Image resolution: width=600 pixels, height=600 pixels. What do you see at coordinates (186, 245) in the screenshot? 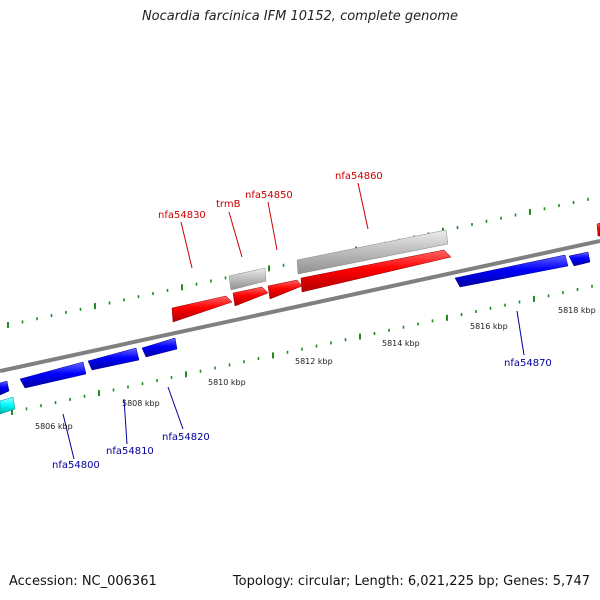
I see `leader-nfa54830` at bounding box center [186, 245].